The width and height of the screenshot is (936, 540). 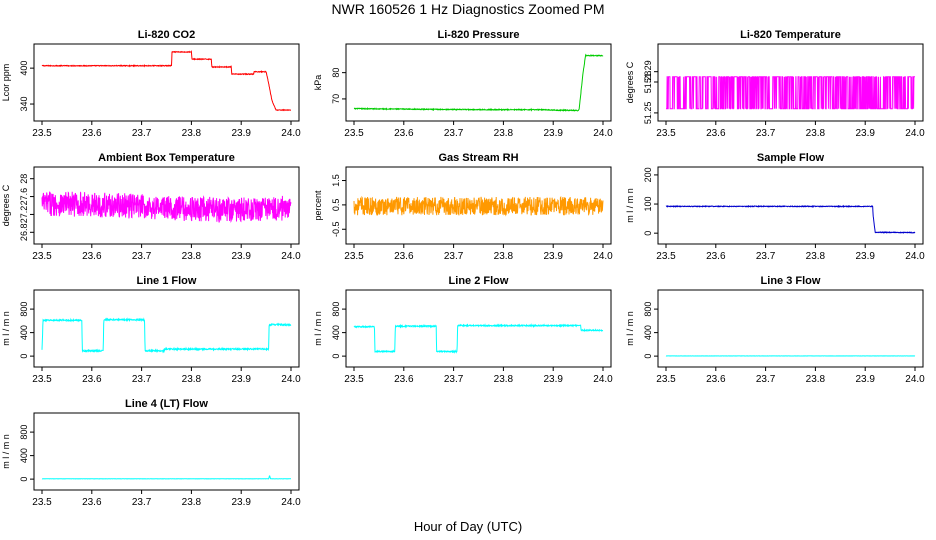 I want to click on y-tick-label: 27.2, so click(x=24, y=215).